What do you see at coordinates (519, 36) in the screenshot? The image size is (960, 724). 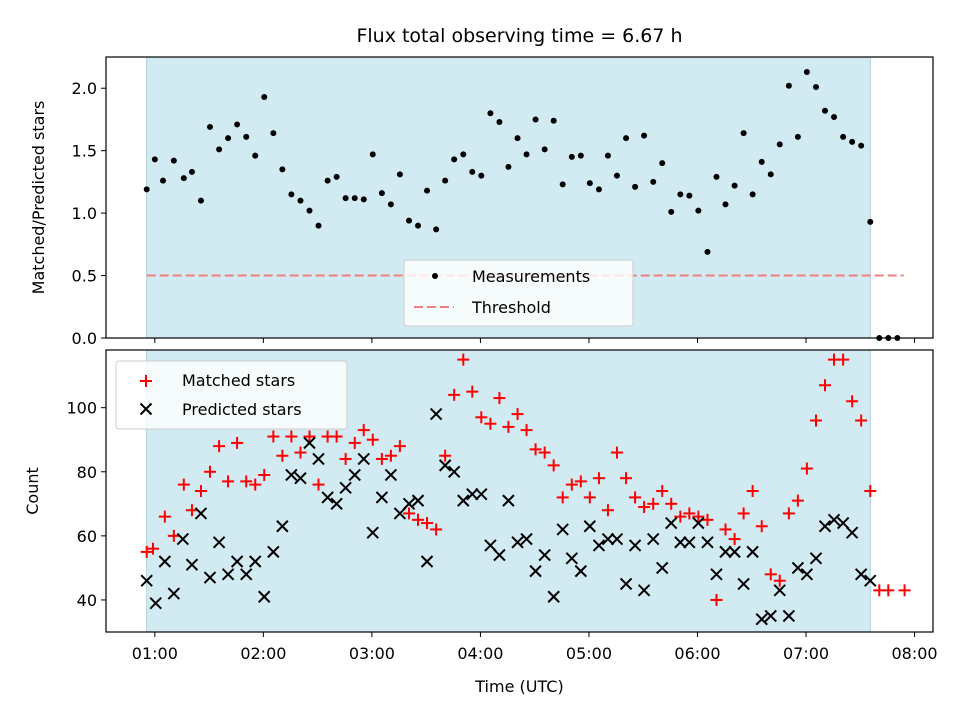 I see `chart-title: Flux total observing time = 6.67 h` at bounding box center [519, 36].